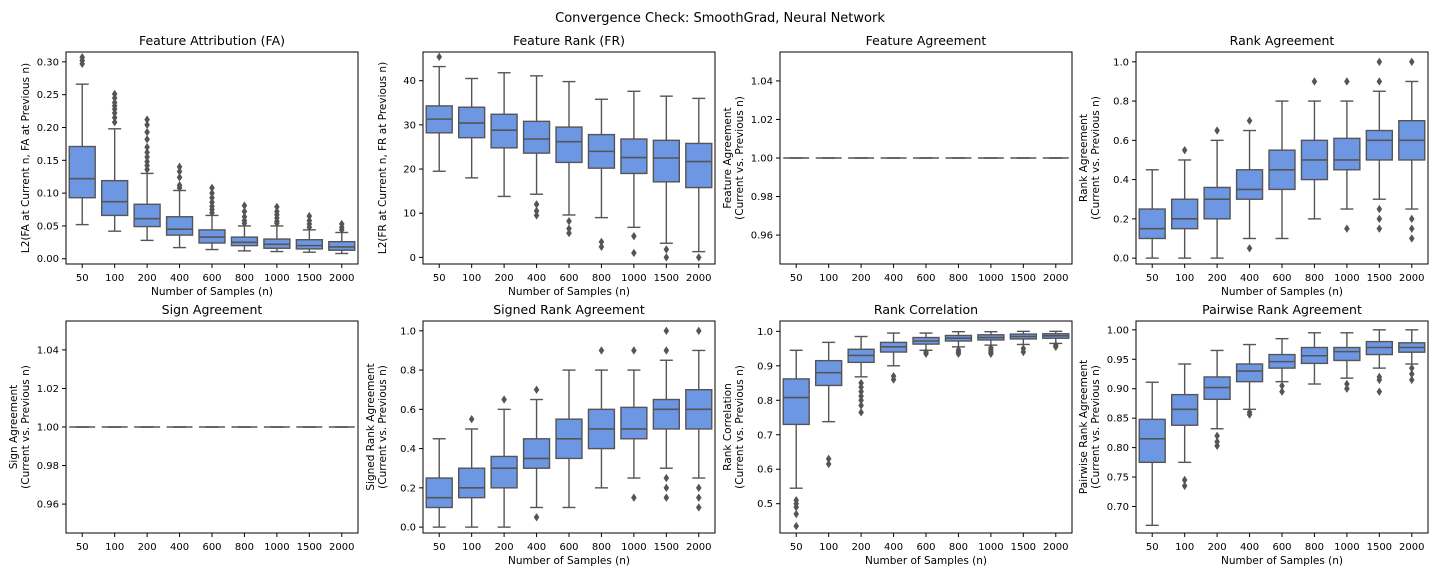 The width and height of the screenshot is (1440, 576). Describe the element at coordinates (926, 309) in the screenshot. I see `subplot-title: Rank Correlation` at that location.